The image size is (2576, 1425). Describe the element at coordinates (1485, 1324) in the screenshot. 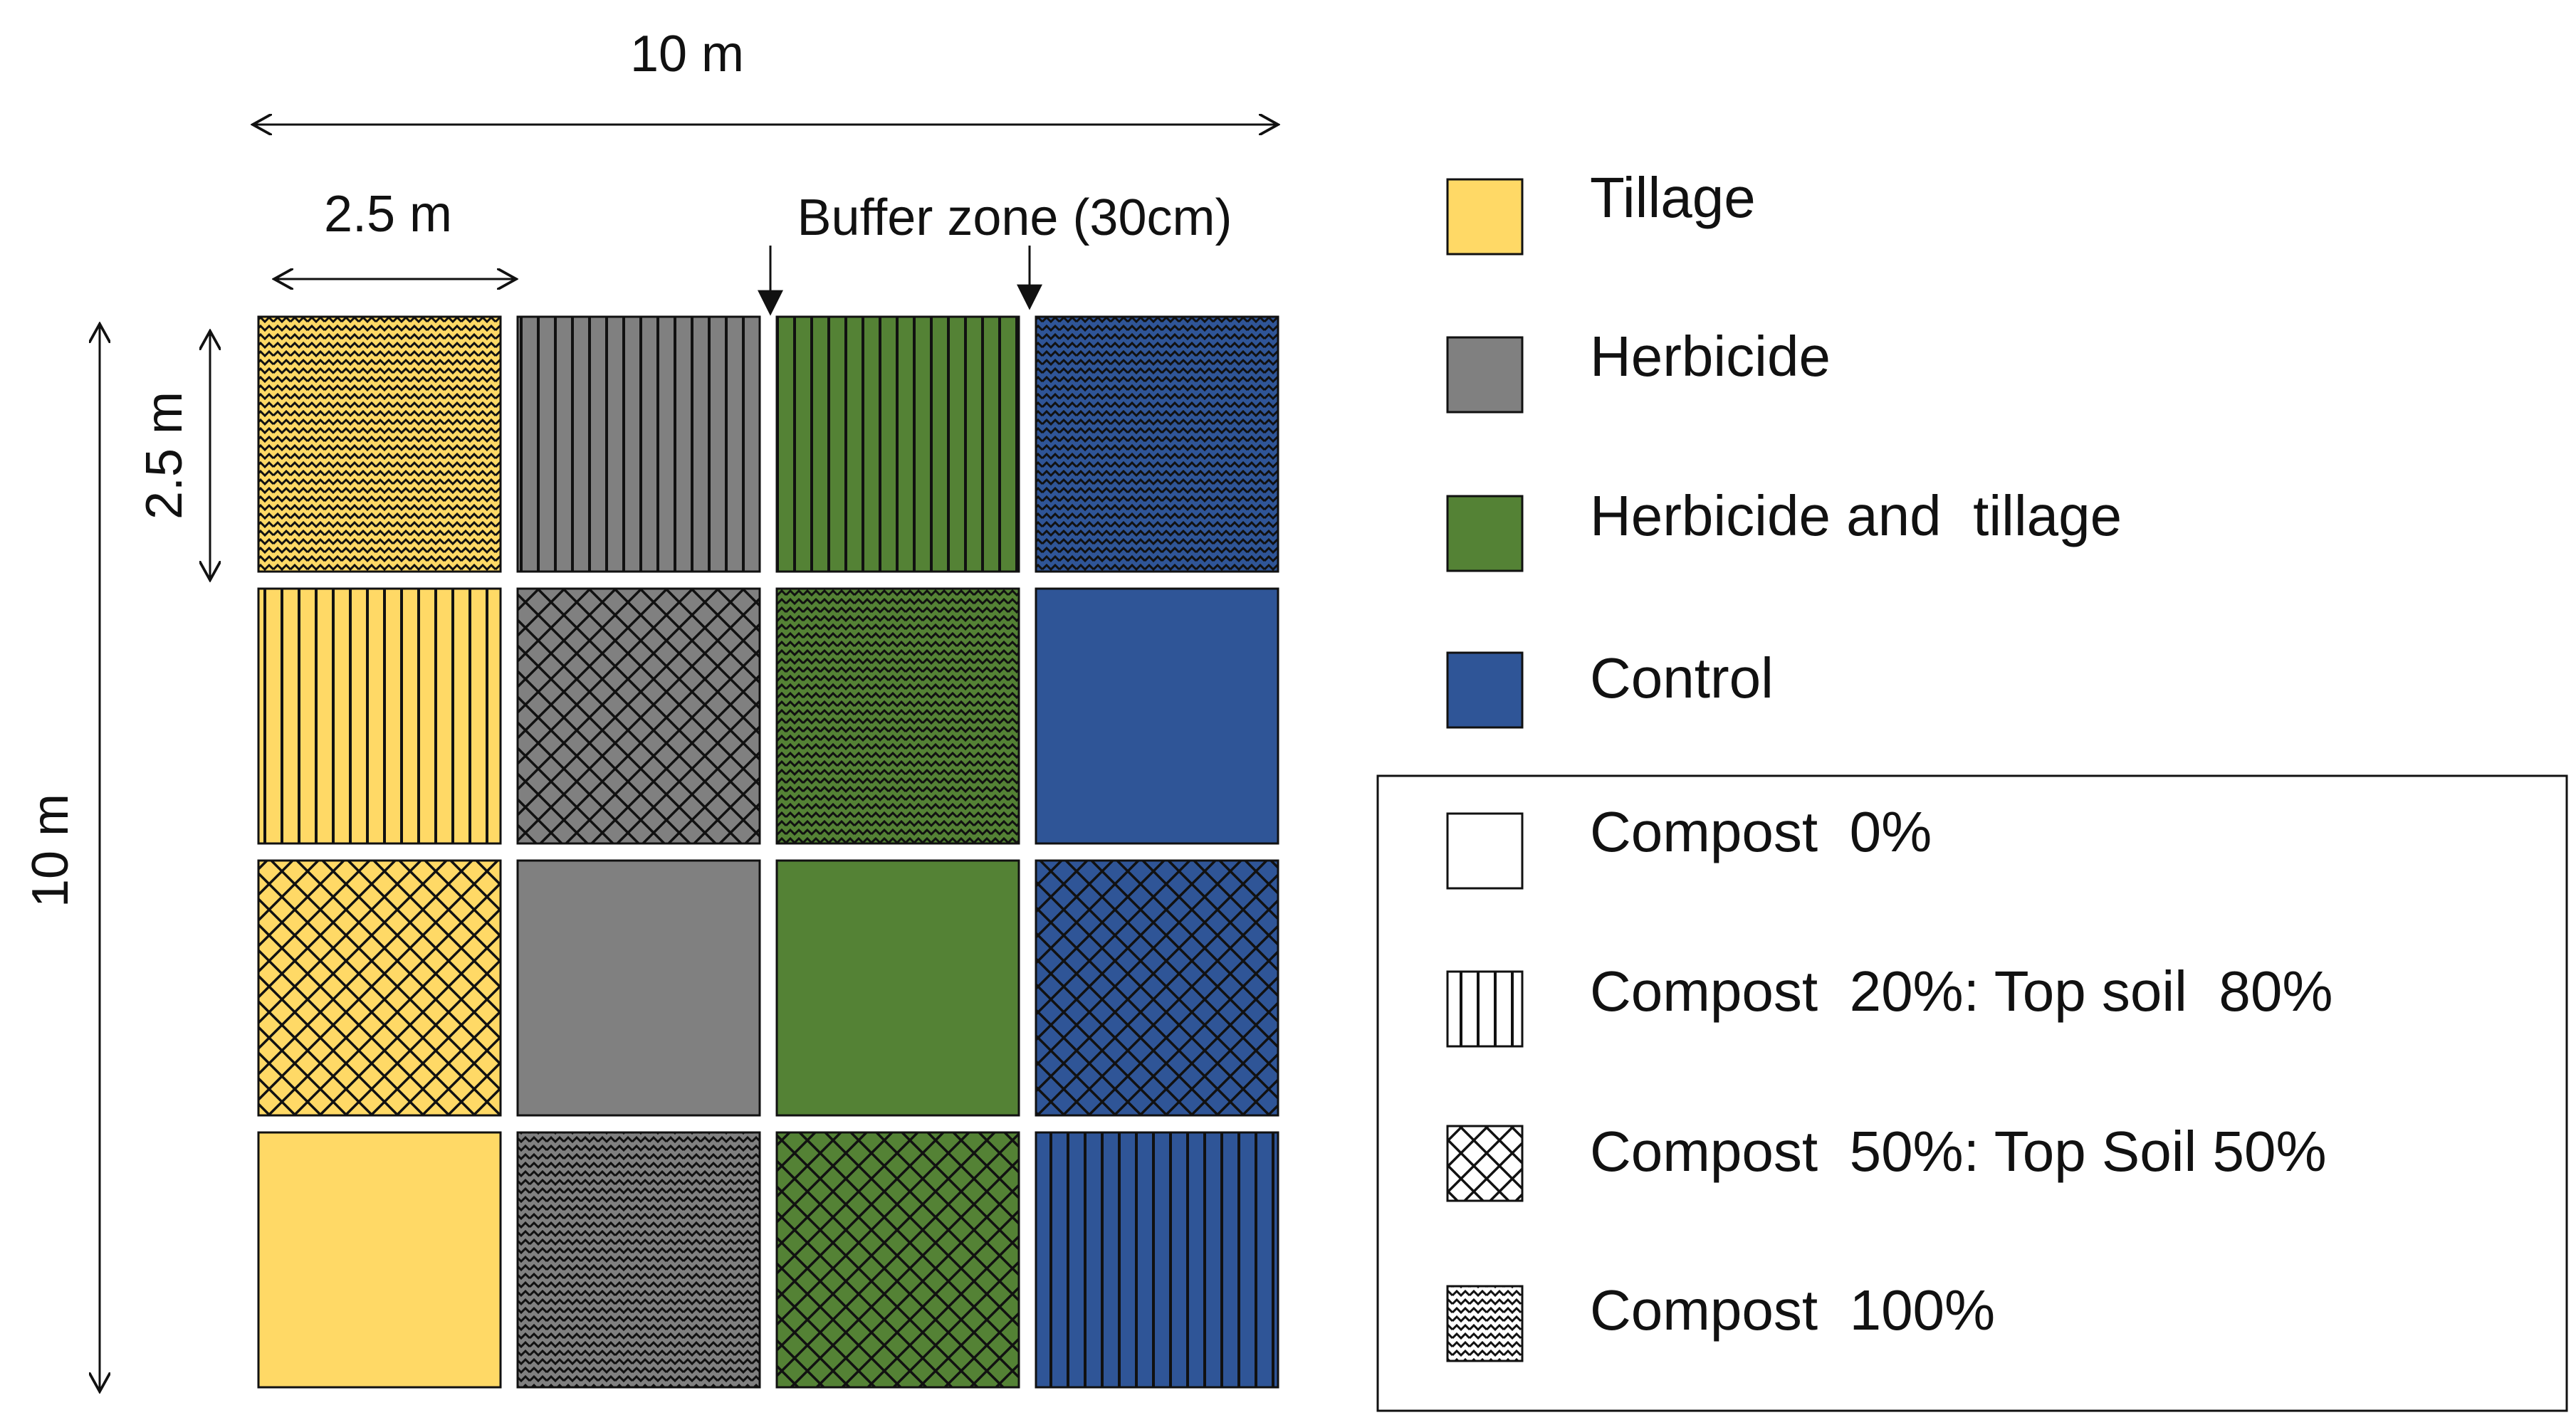

I see `compost-100-swatch` at that location.